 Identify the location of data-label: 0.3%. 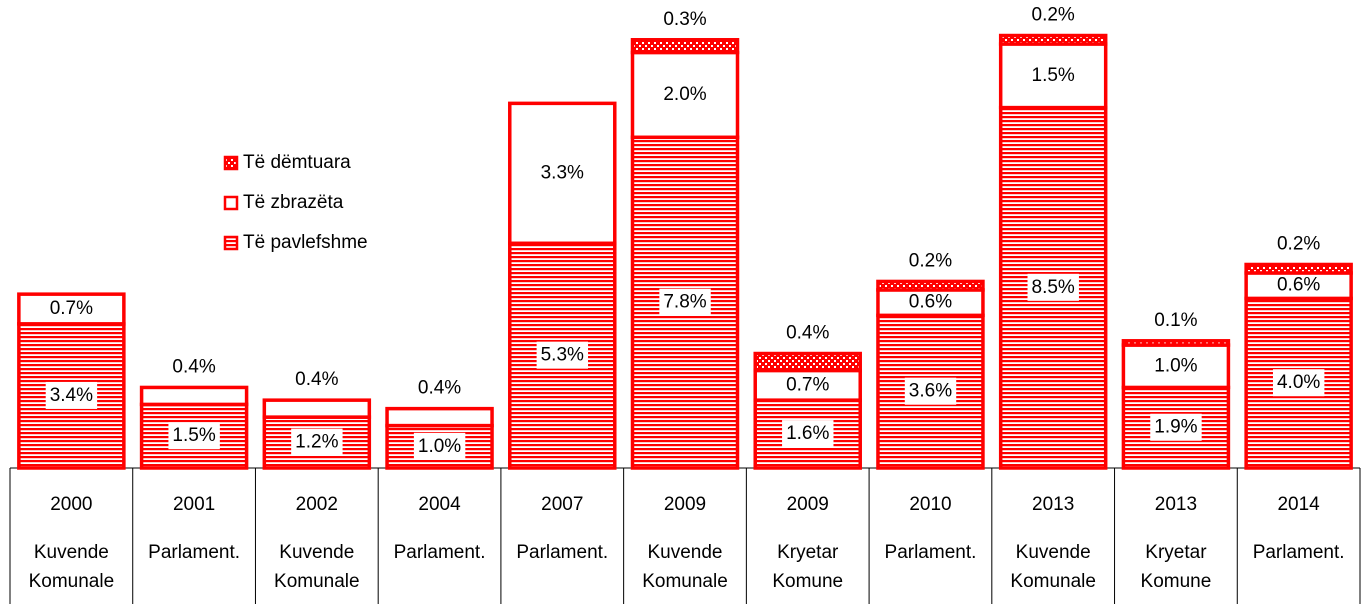
(684, 19).